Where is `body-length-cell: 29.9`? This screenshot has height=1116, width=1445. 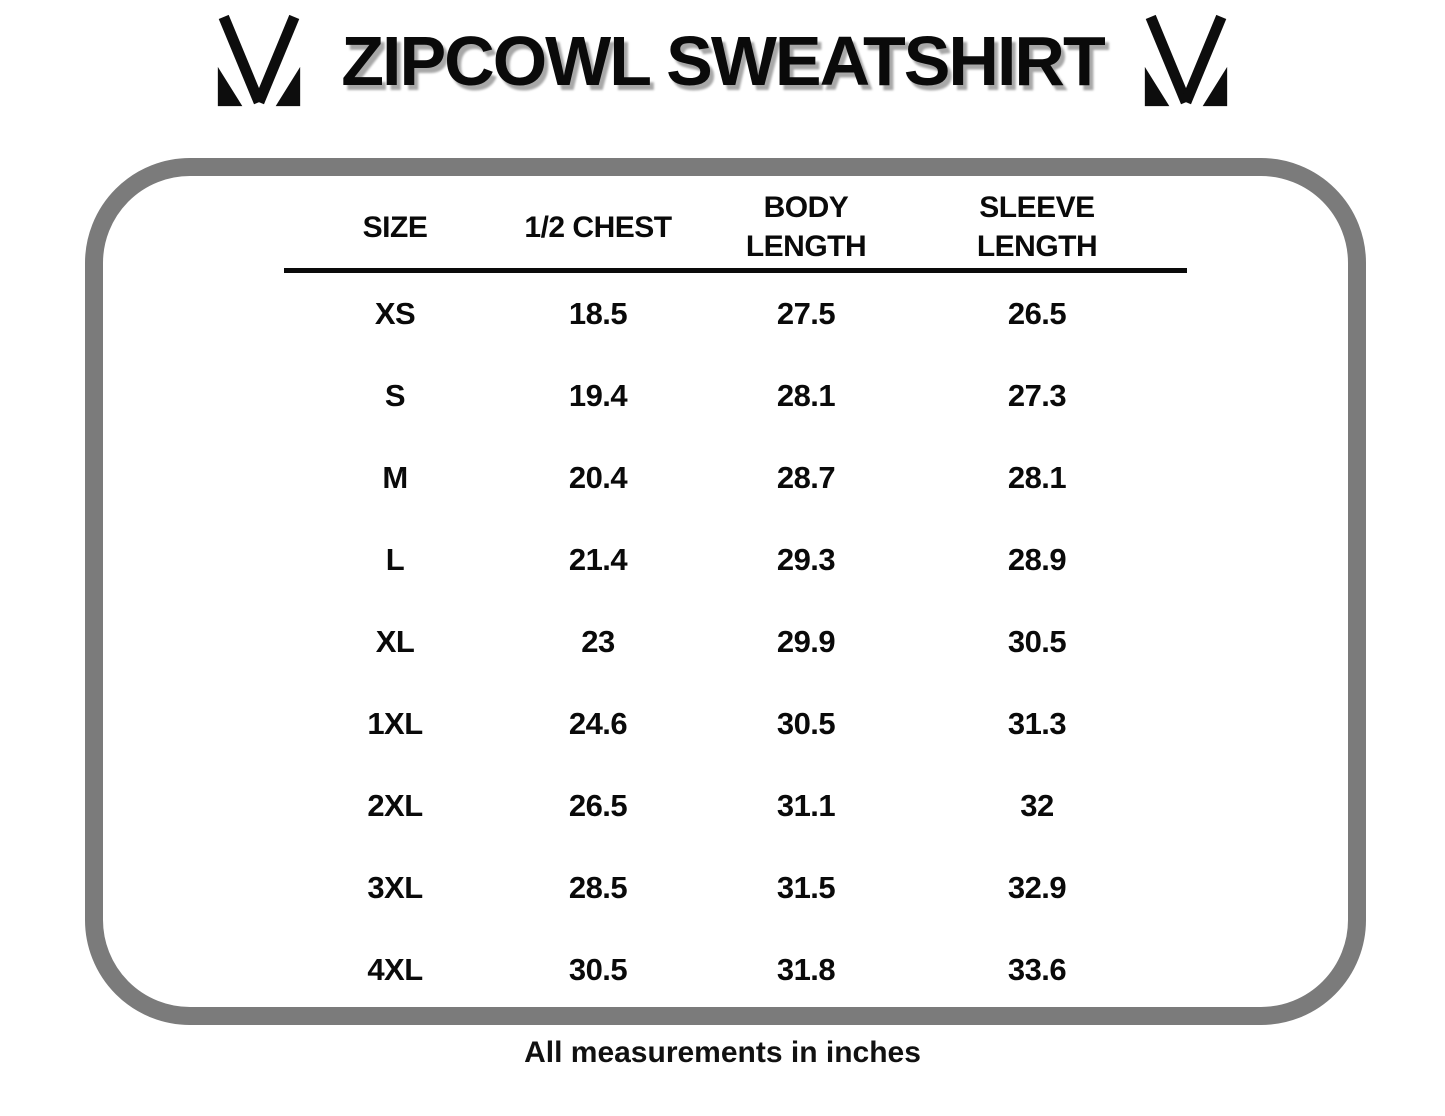 body-length-cell: 29.9 is located at coordinates (806, 641).